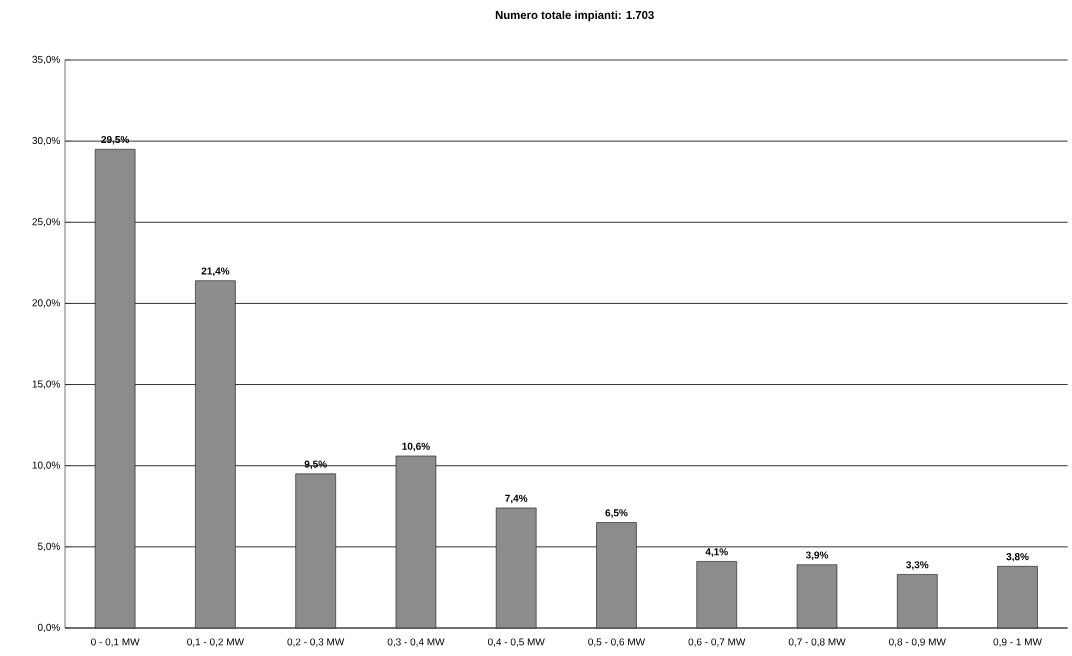  I want to click on x-tick-label: 0,6 - 0,7 MW, so click(717, 642).